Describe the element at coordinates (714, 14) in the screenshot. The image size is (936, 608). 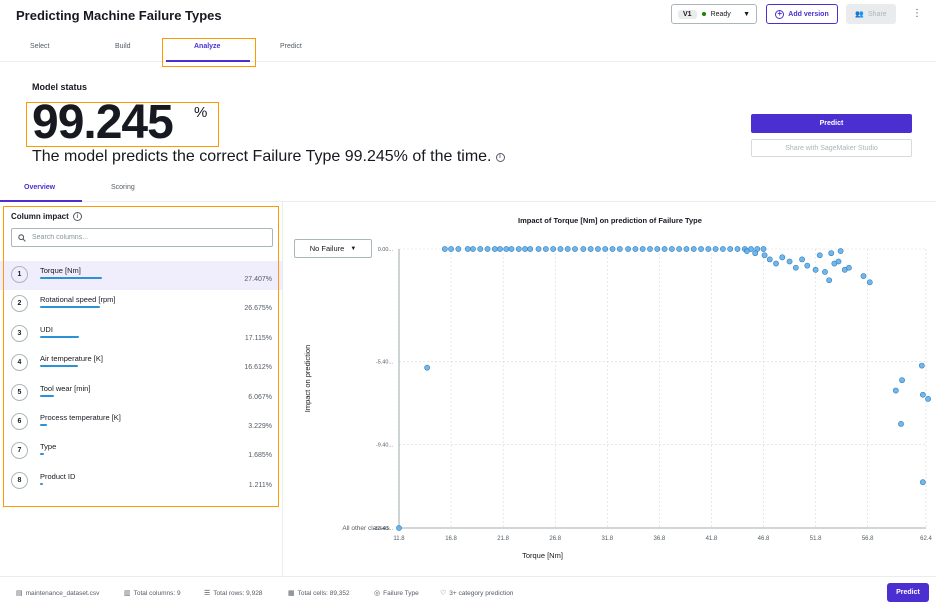
I see `version-selector: V1 Ready ▼` at that location.